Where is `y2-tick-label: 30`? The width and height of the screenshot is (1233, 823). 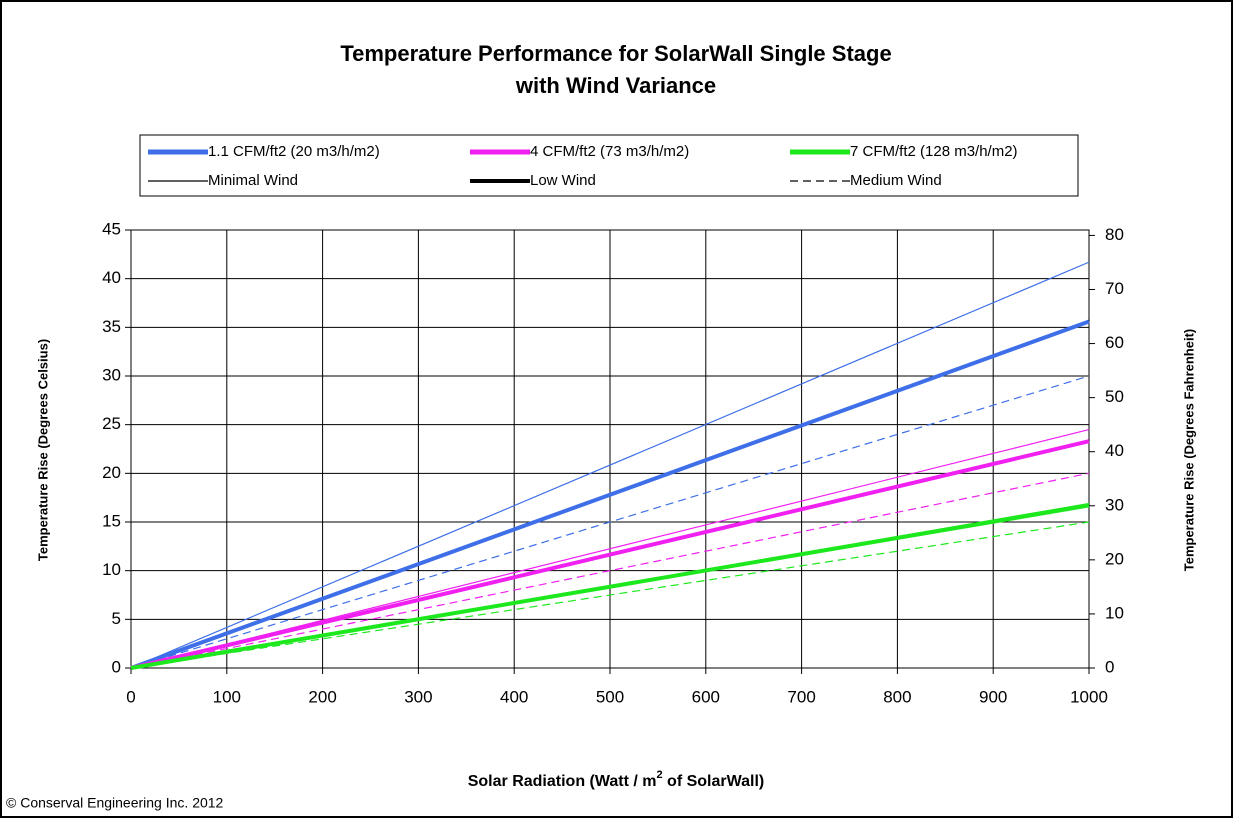
y2-tick-label: 30 is located at coordinates (1114, 504).